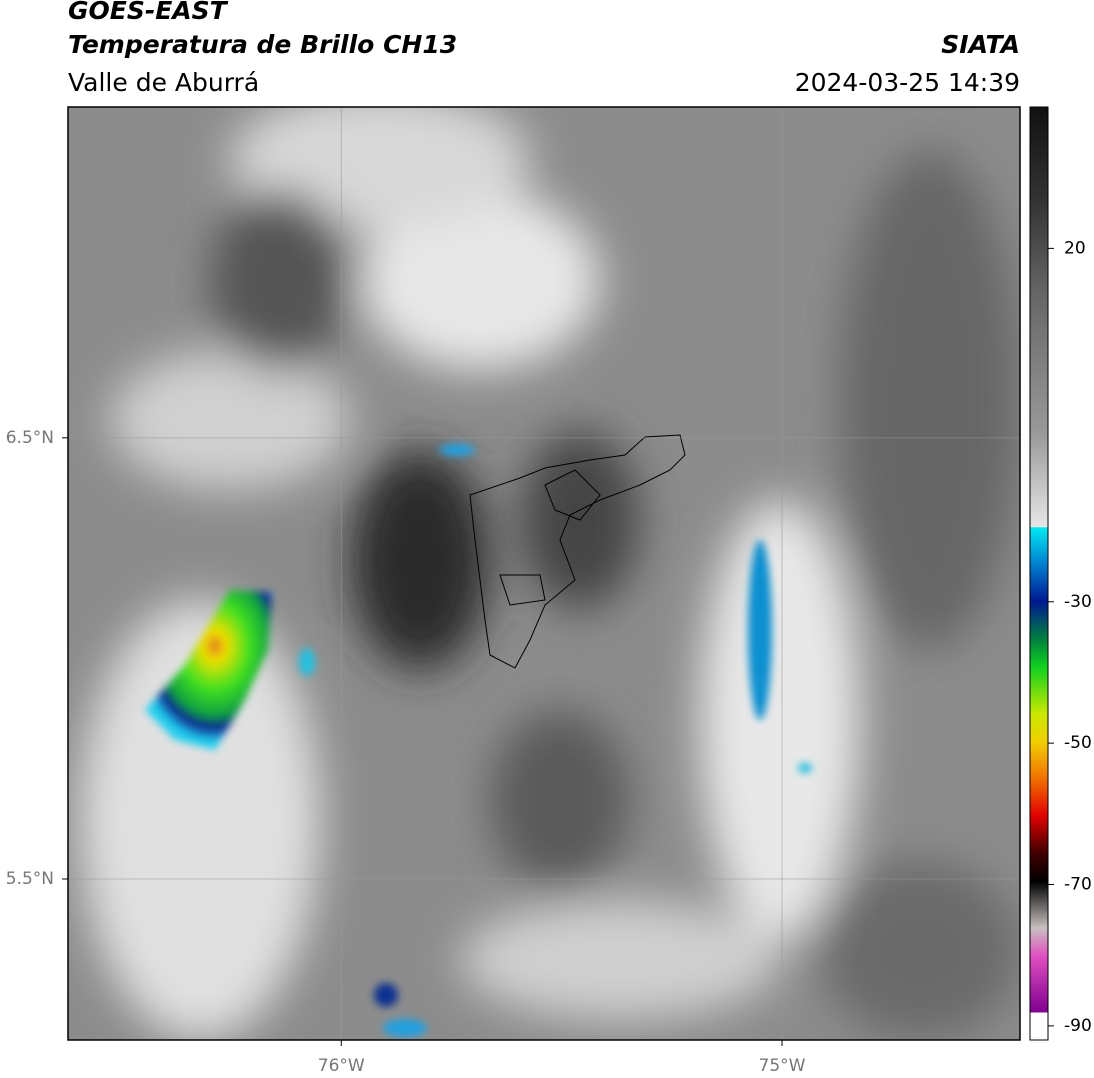 The image size is (1094, 1078). What do you see at coordinates (147, 12) in the screenshot?
I see `title: GOES-EAST` at bounding box center [147, 12].